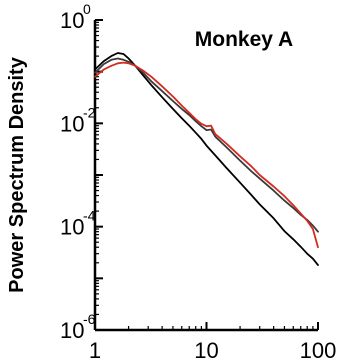 Image resolution: width=340 pixels, height=363 pixels. Describe the element at coordinates (318, 350) in the screenshot. I see `x-tick-label: 100` at that location.